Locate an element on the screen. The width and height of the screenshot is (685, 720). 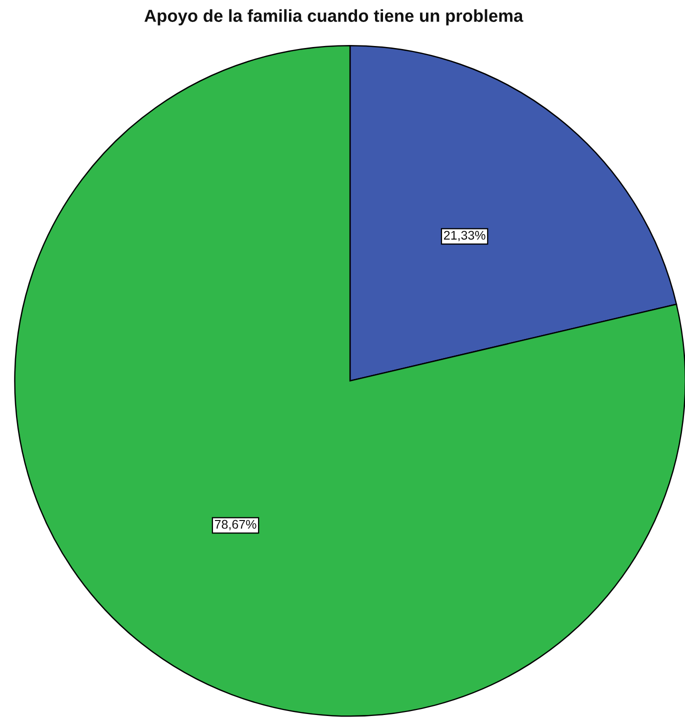
chart-title: Apoyo de la familia cuando tiene un problema is located at coordinates (334, 17).